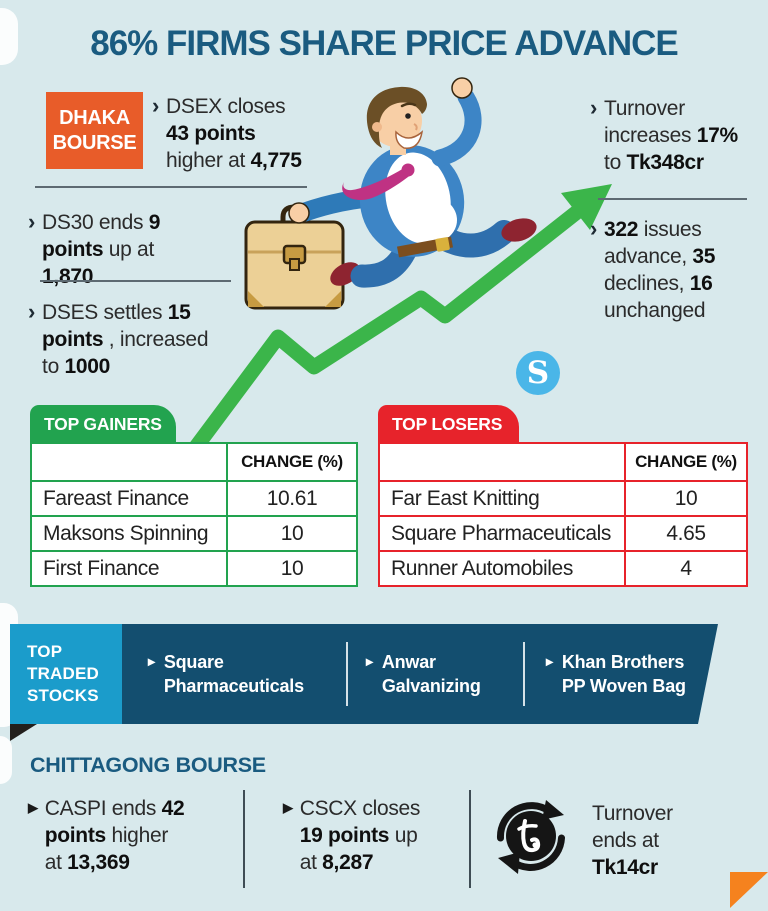 The width and height of the screenshot is (768, 911). Describe the element at coordinates (94, 118) in the screenshot. I see `badge-line-1: DHAKA` at that location.